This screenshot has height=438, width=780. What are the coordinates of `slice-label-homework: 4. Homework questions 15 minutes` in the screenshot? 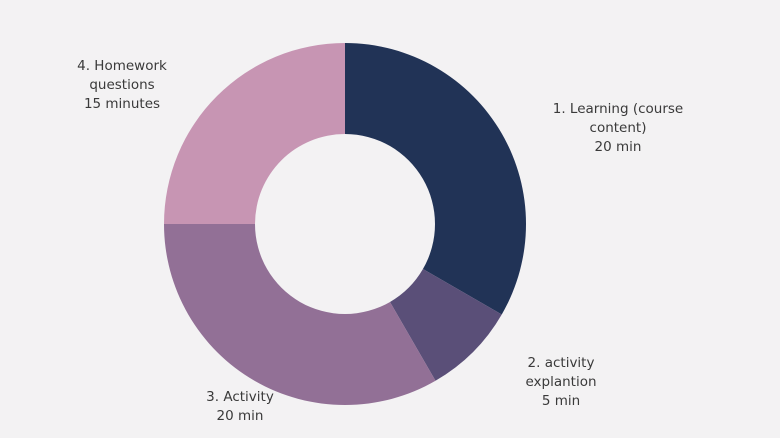 It's located at (122, 85).